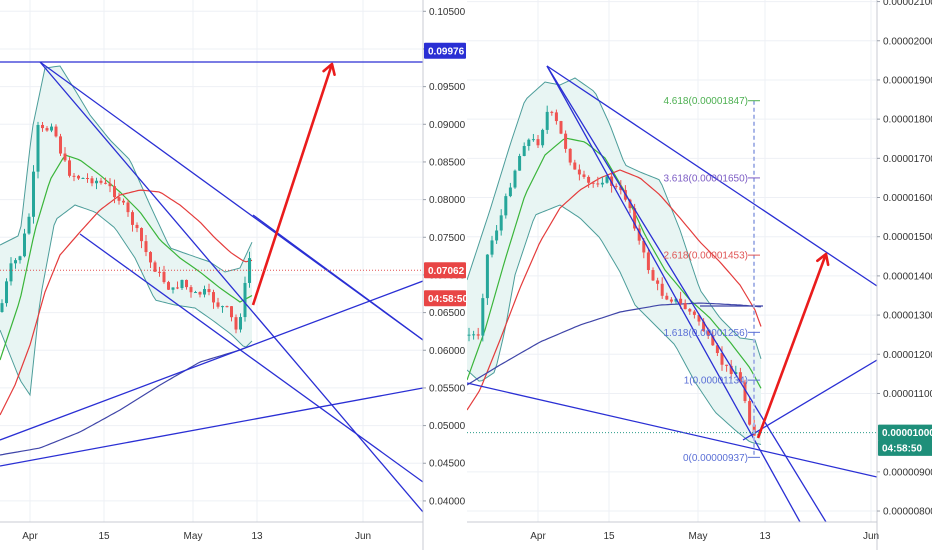 The width and height of the screenshot is (932, 550). I want to click on y-tick-label: 0.07500, so click(447, 238).